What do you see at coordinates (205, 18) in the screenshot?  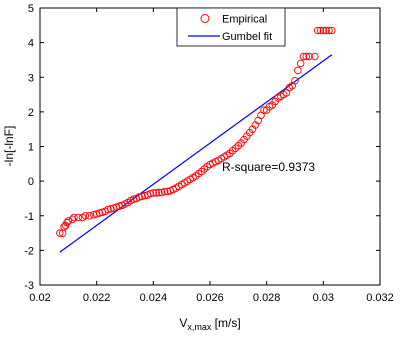 I see `legend-marker-empirical` at bounding box center [205, 18].